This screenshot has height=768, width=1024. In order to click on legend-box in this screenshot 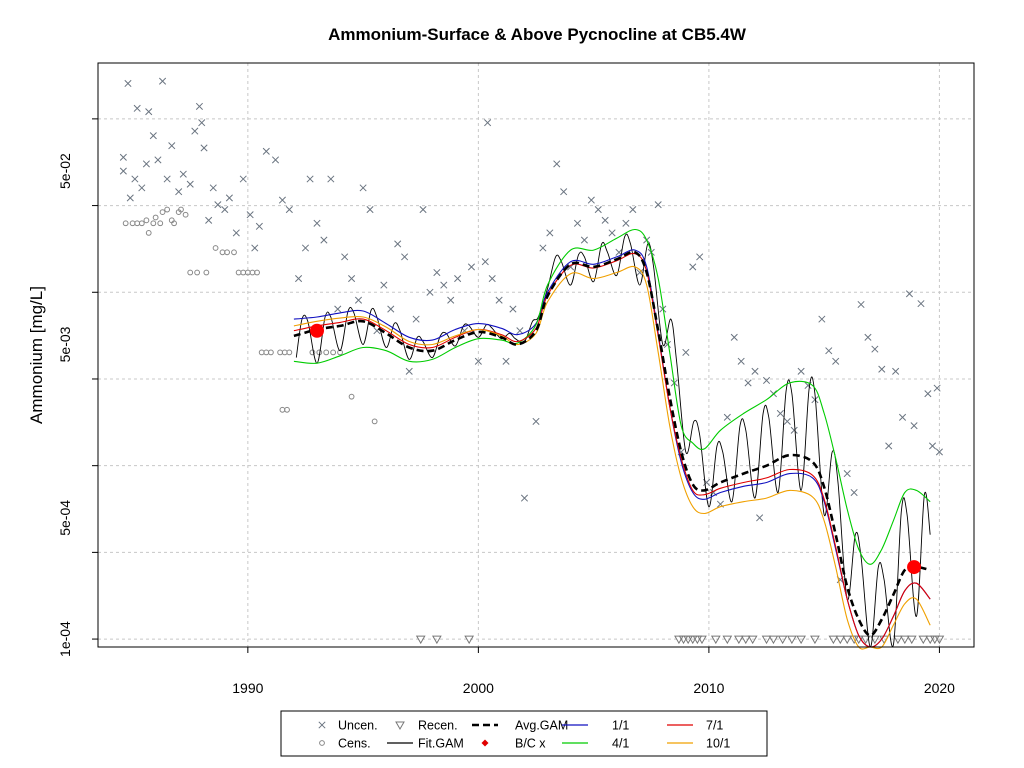, I will do `click(524, 733)`.